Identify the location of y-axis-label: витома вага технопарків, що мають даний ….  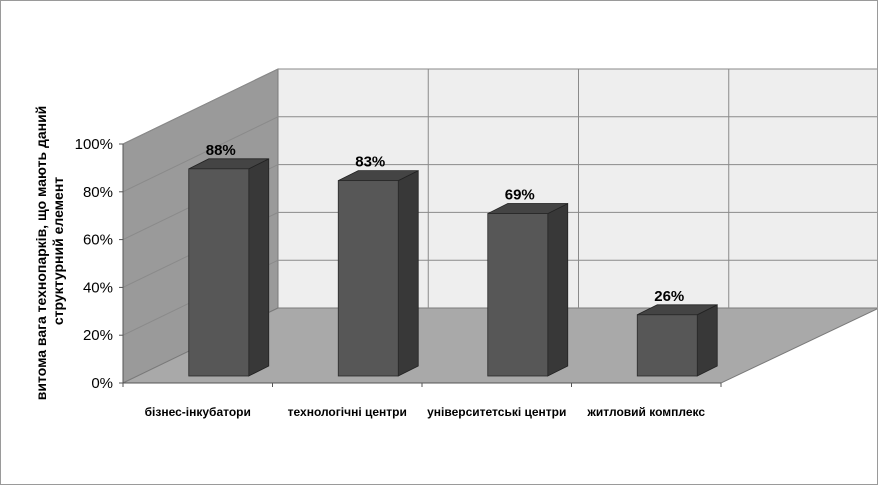
(49, 251).